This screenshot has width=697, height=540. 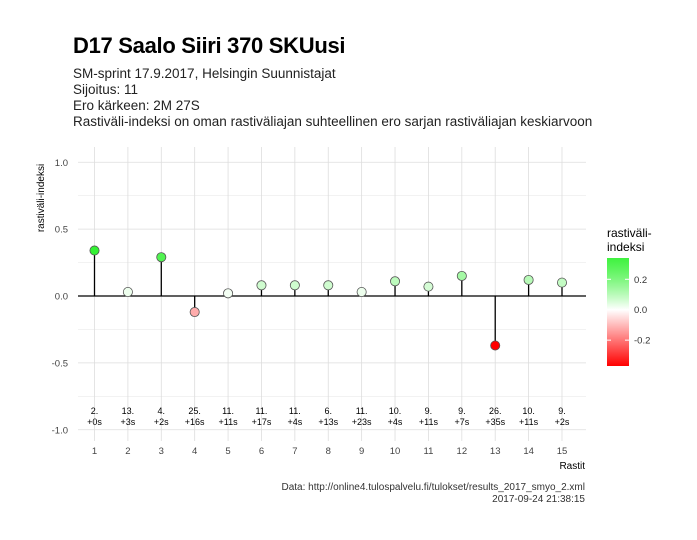 What do you see at coordinates (538, 499) in the screenshot?
I see `timestamp-caption: 2017-09-24 21:38:15` at bounding box center [538, 499].